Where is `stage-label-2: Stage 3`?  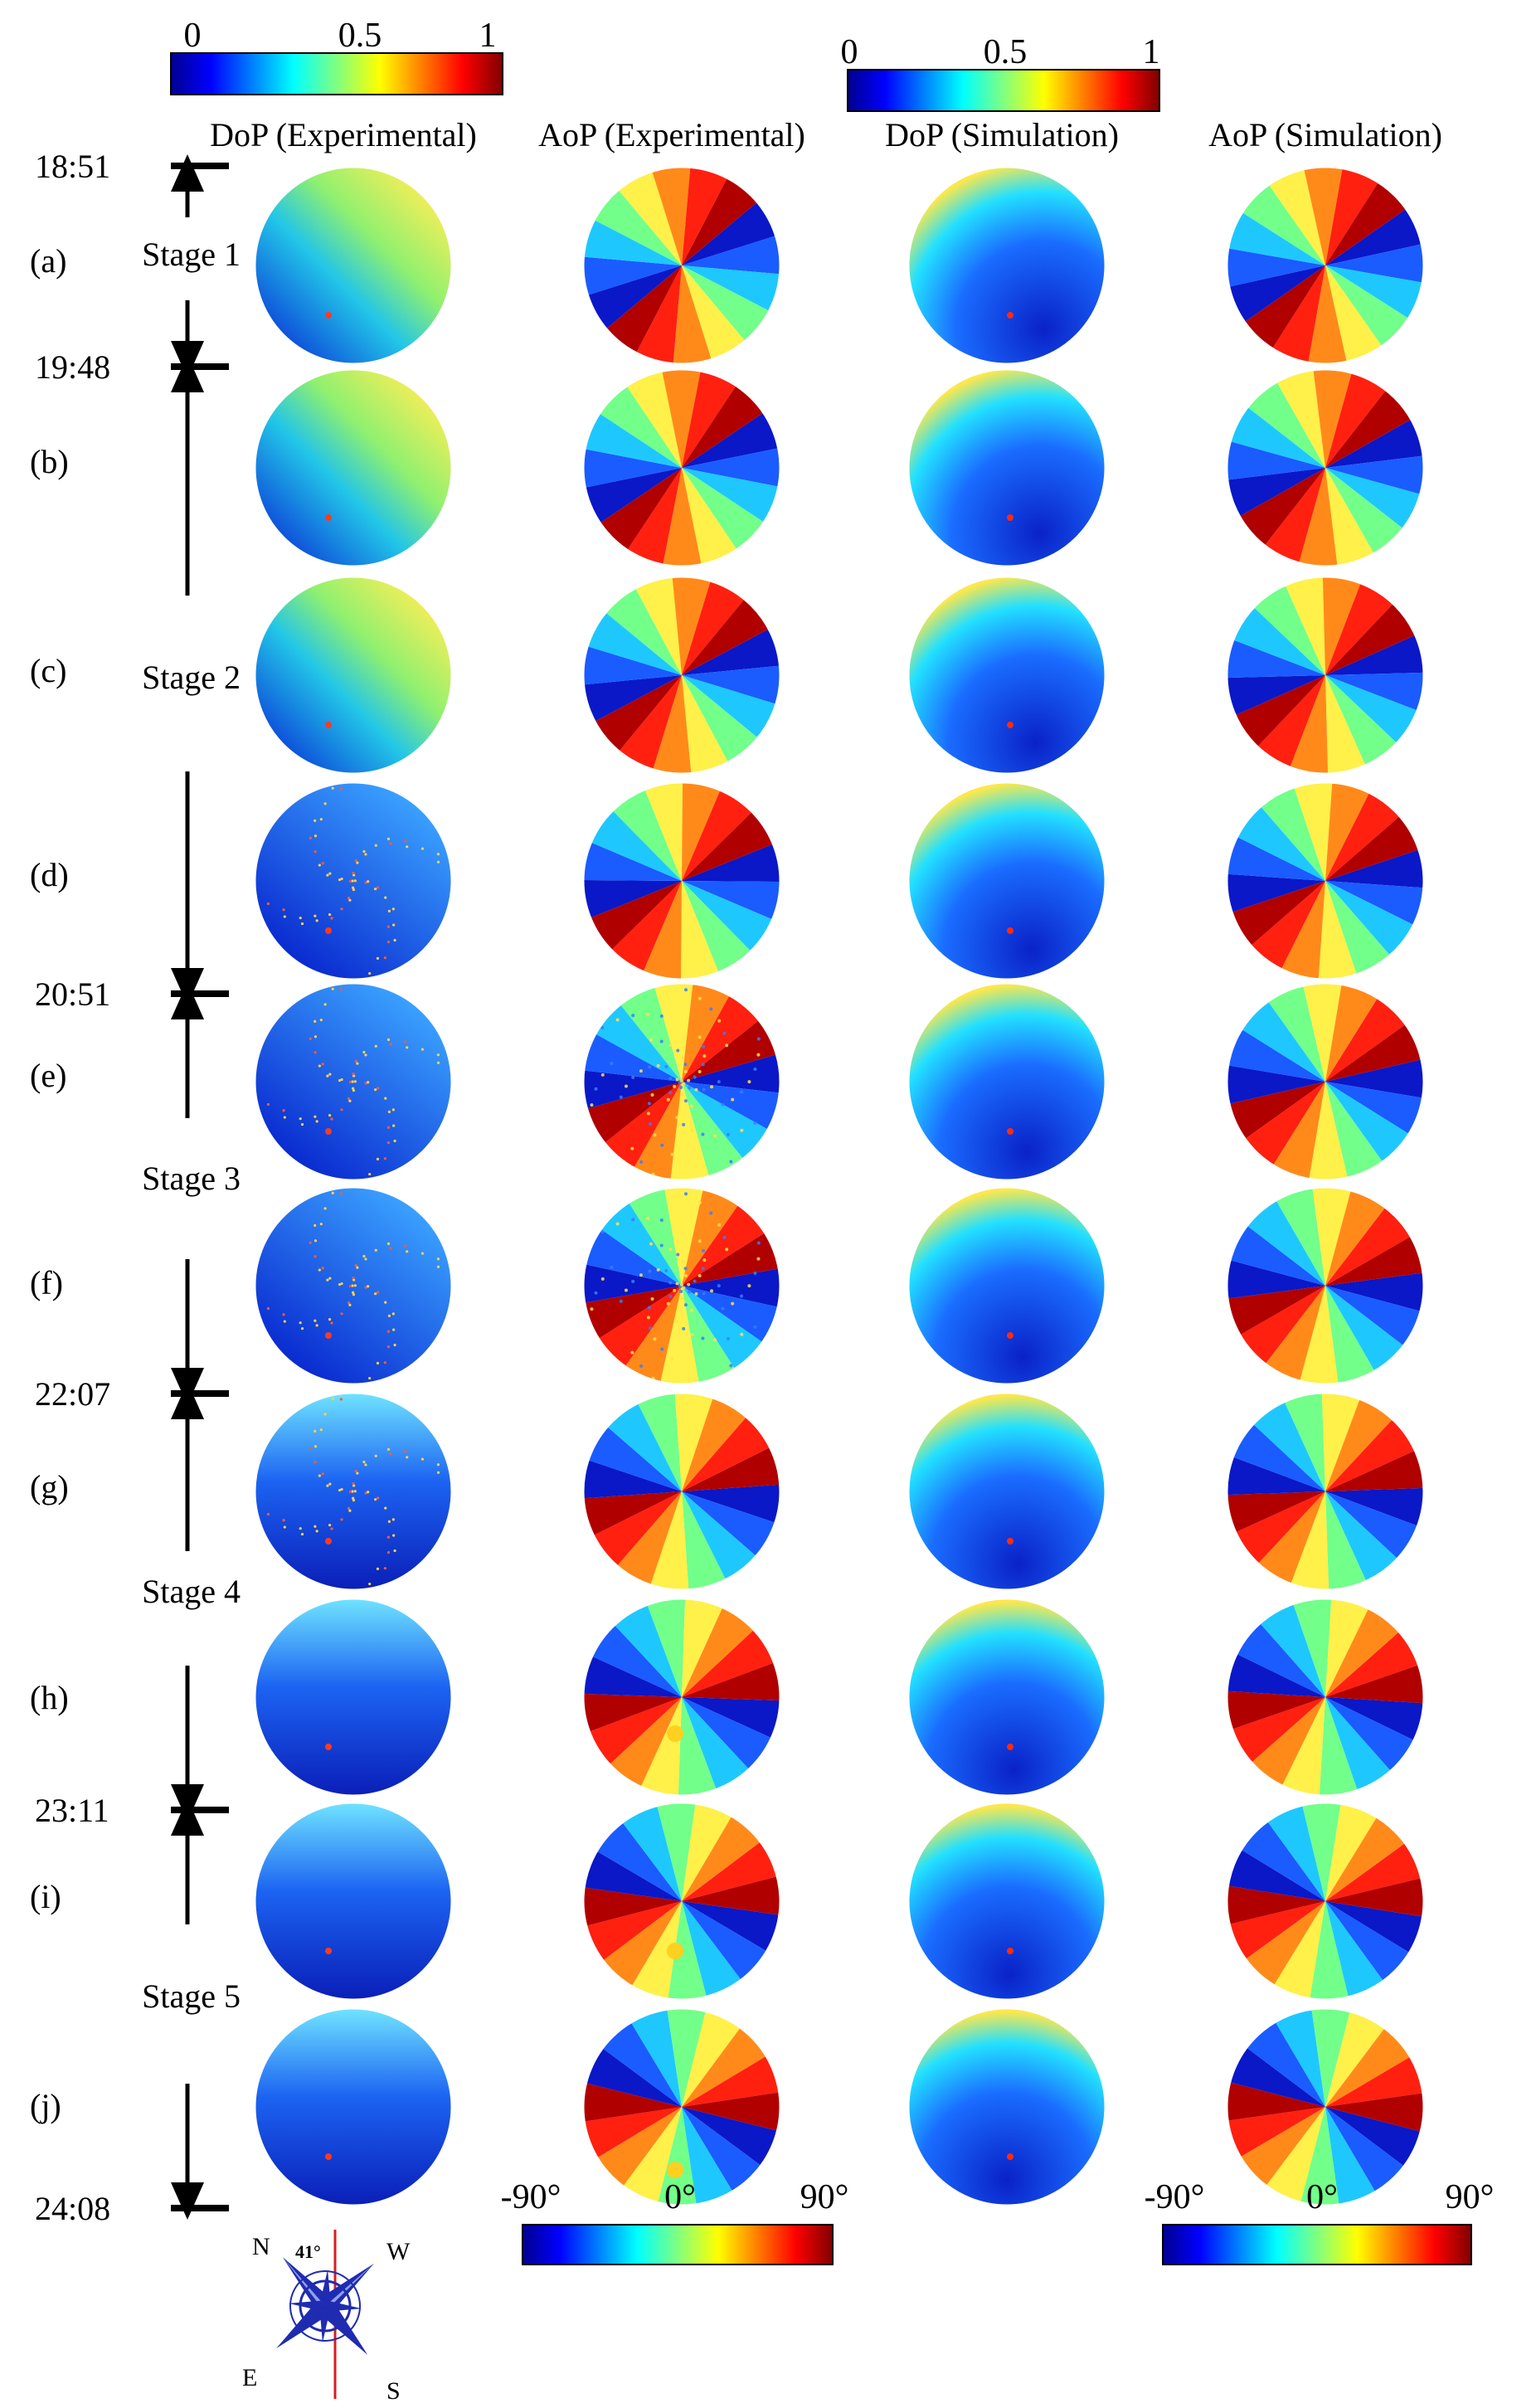
stage-label-2: Stage 3 is located at coordinates (192, 1178).